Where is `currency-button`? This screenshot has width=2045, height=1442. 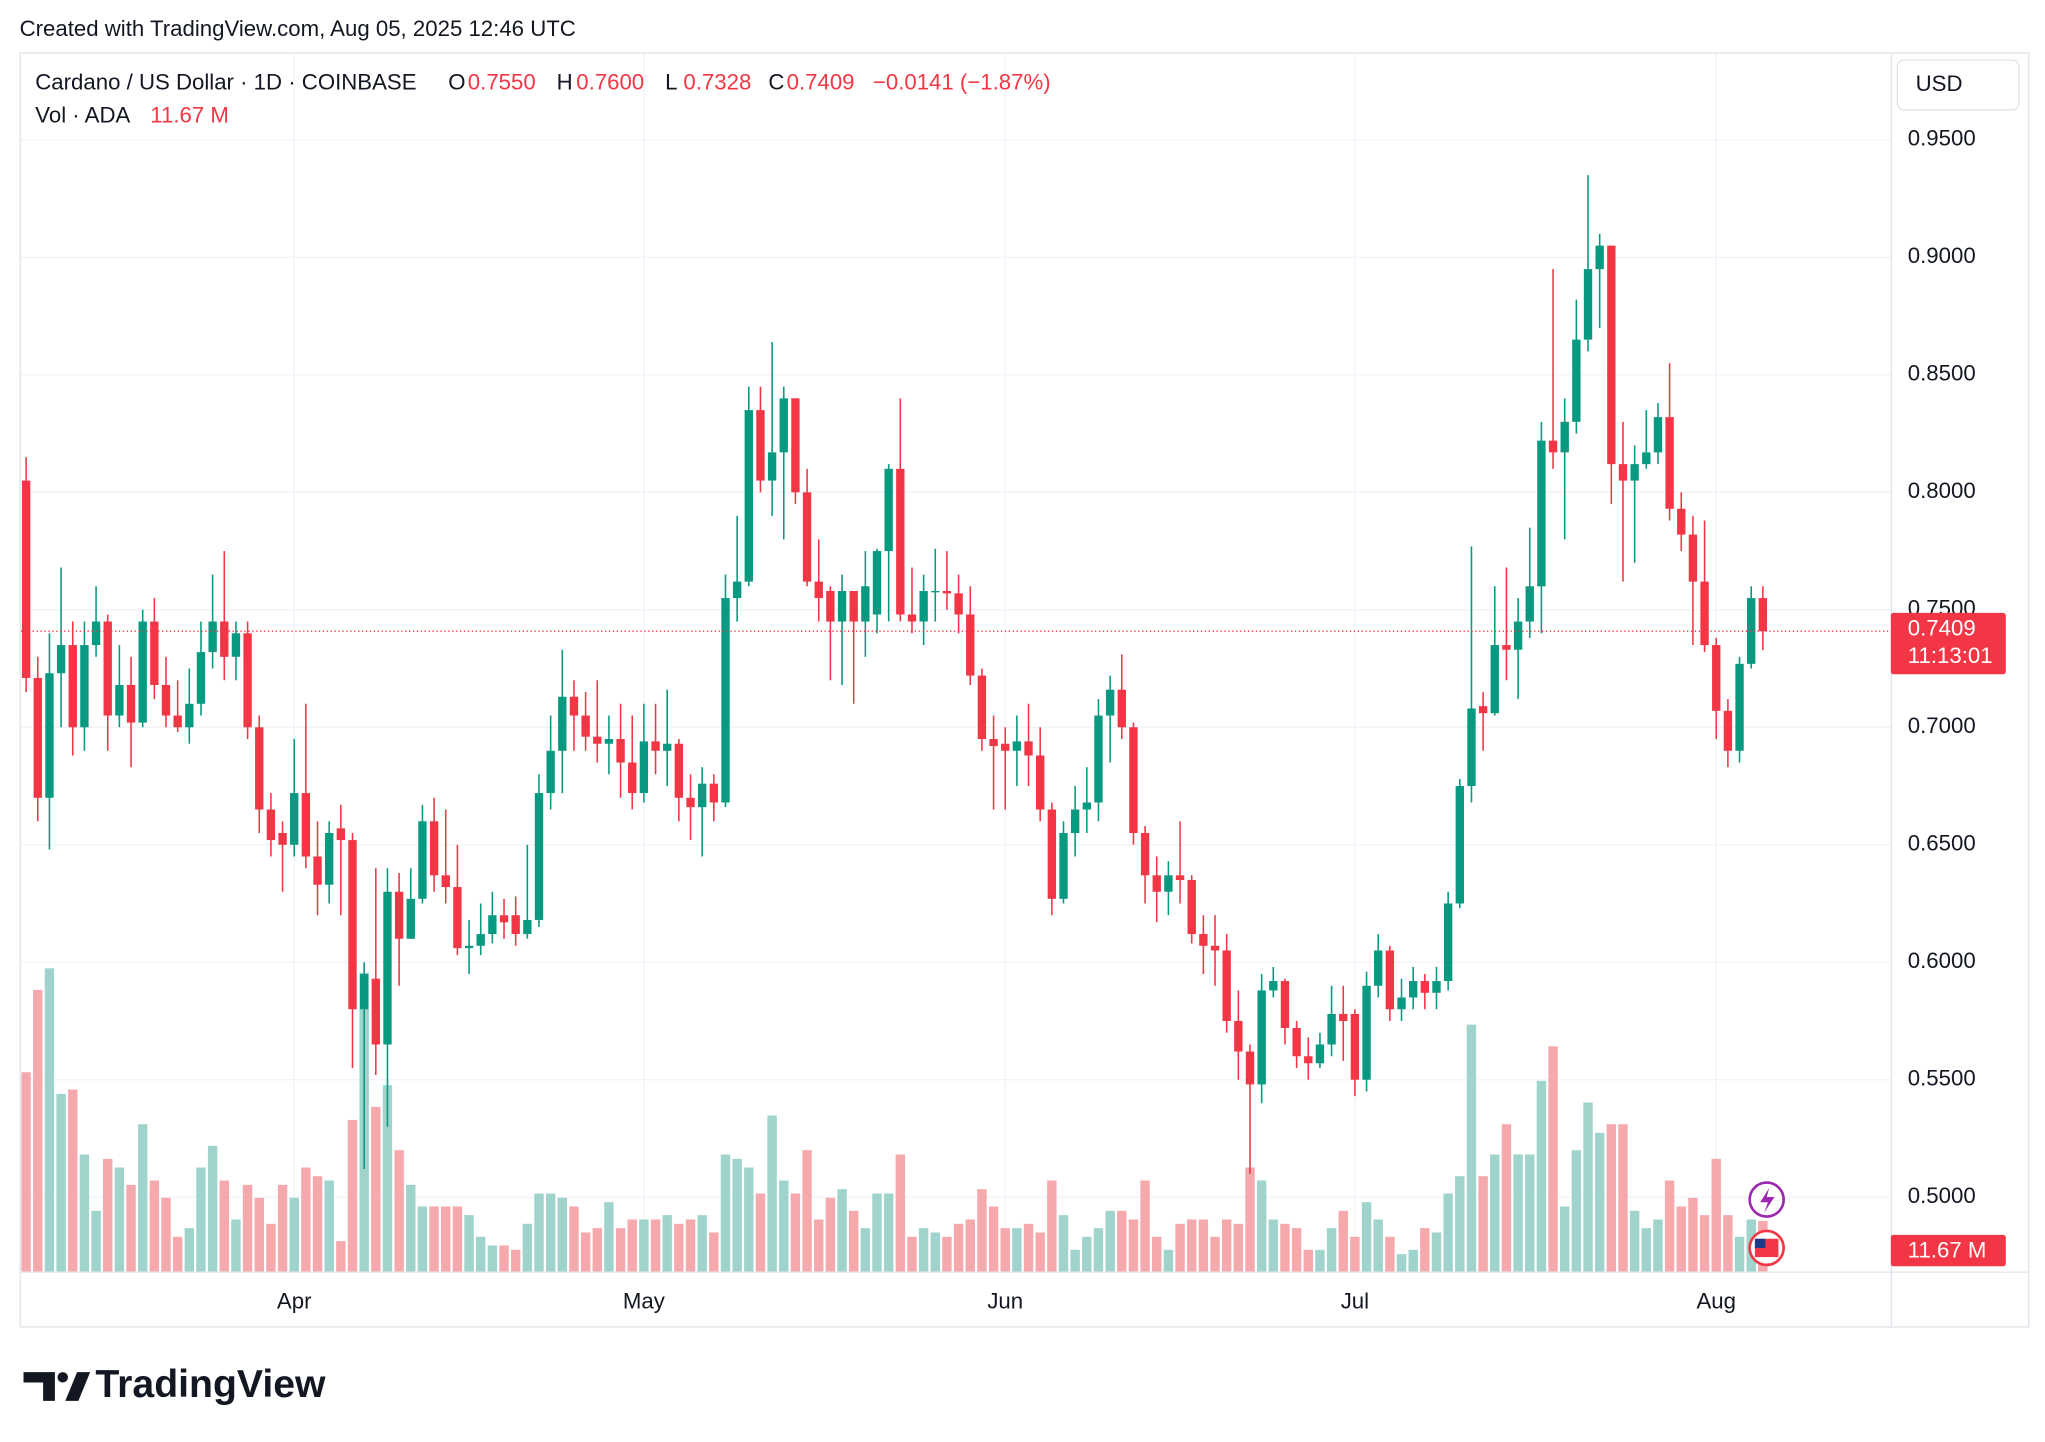
currency-button is located at coordinates (1958, 85).